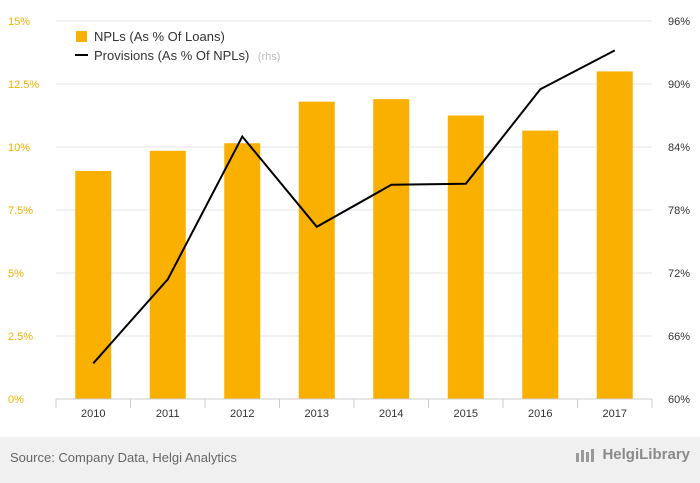  What do you see at coordinates (81, 36) in the screenshot?
I see `legend-swatch-bar` at bounding box center [81, 36].